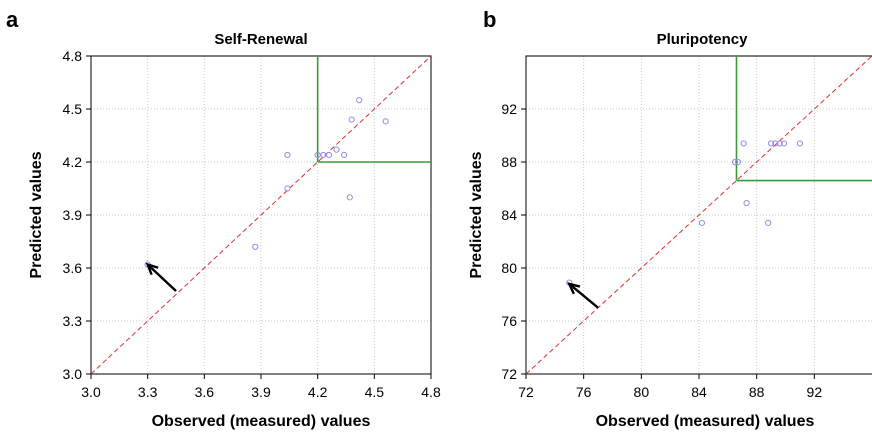 The width and height of the screenshot is (872, 435). I want to click on x-tick-label: 3.6, so click(205, 392).